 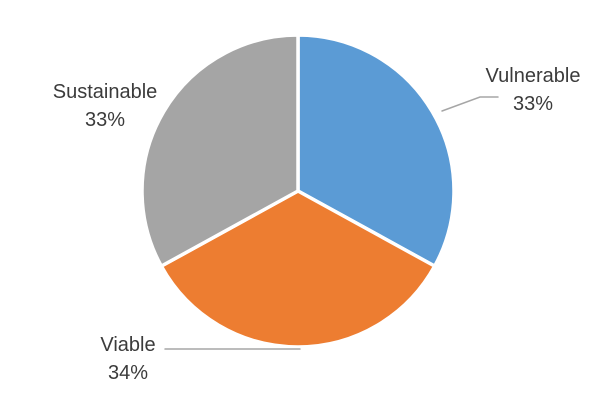 What do you see at coordinates (533, 104) in the screenshot?
I see `label-vulnerable-pct: 33%` at bounding box center [533, 104].